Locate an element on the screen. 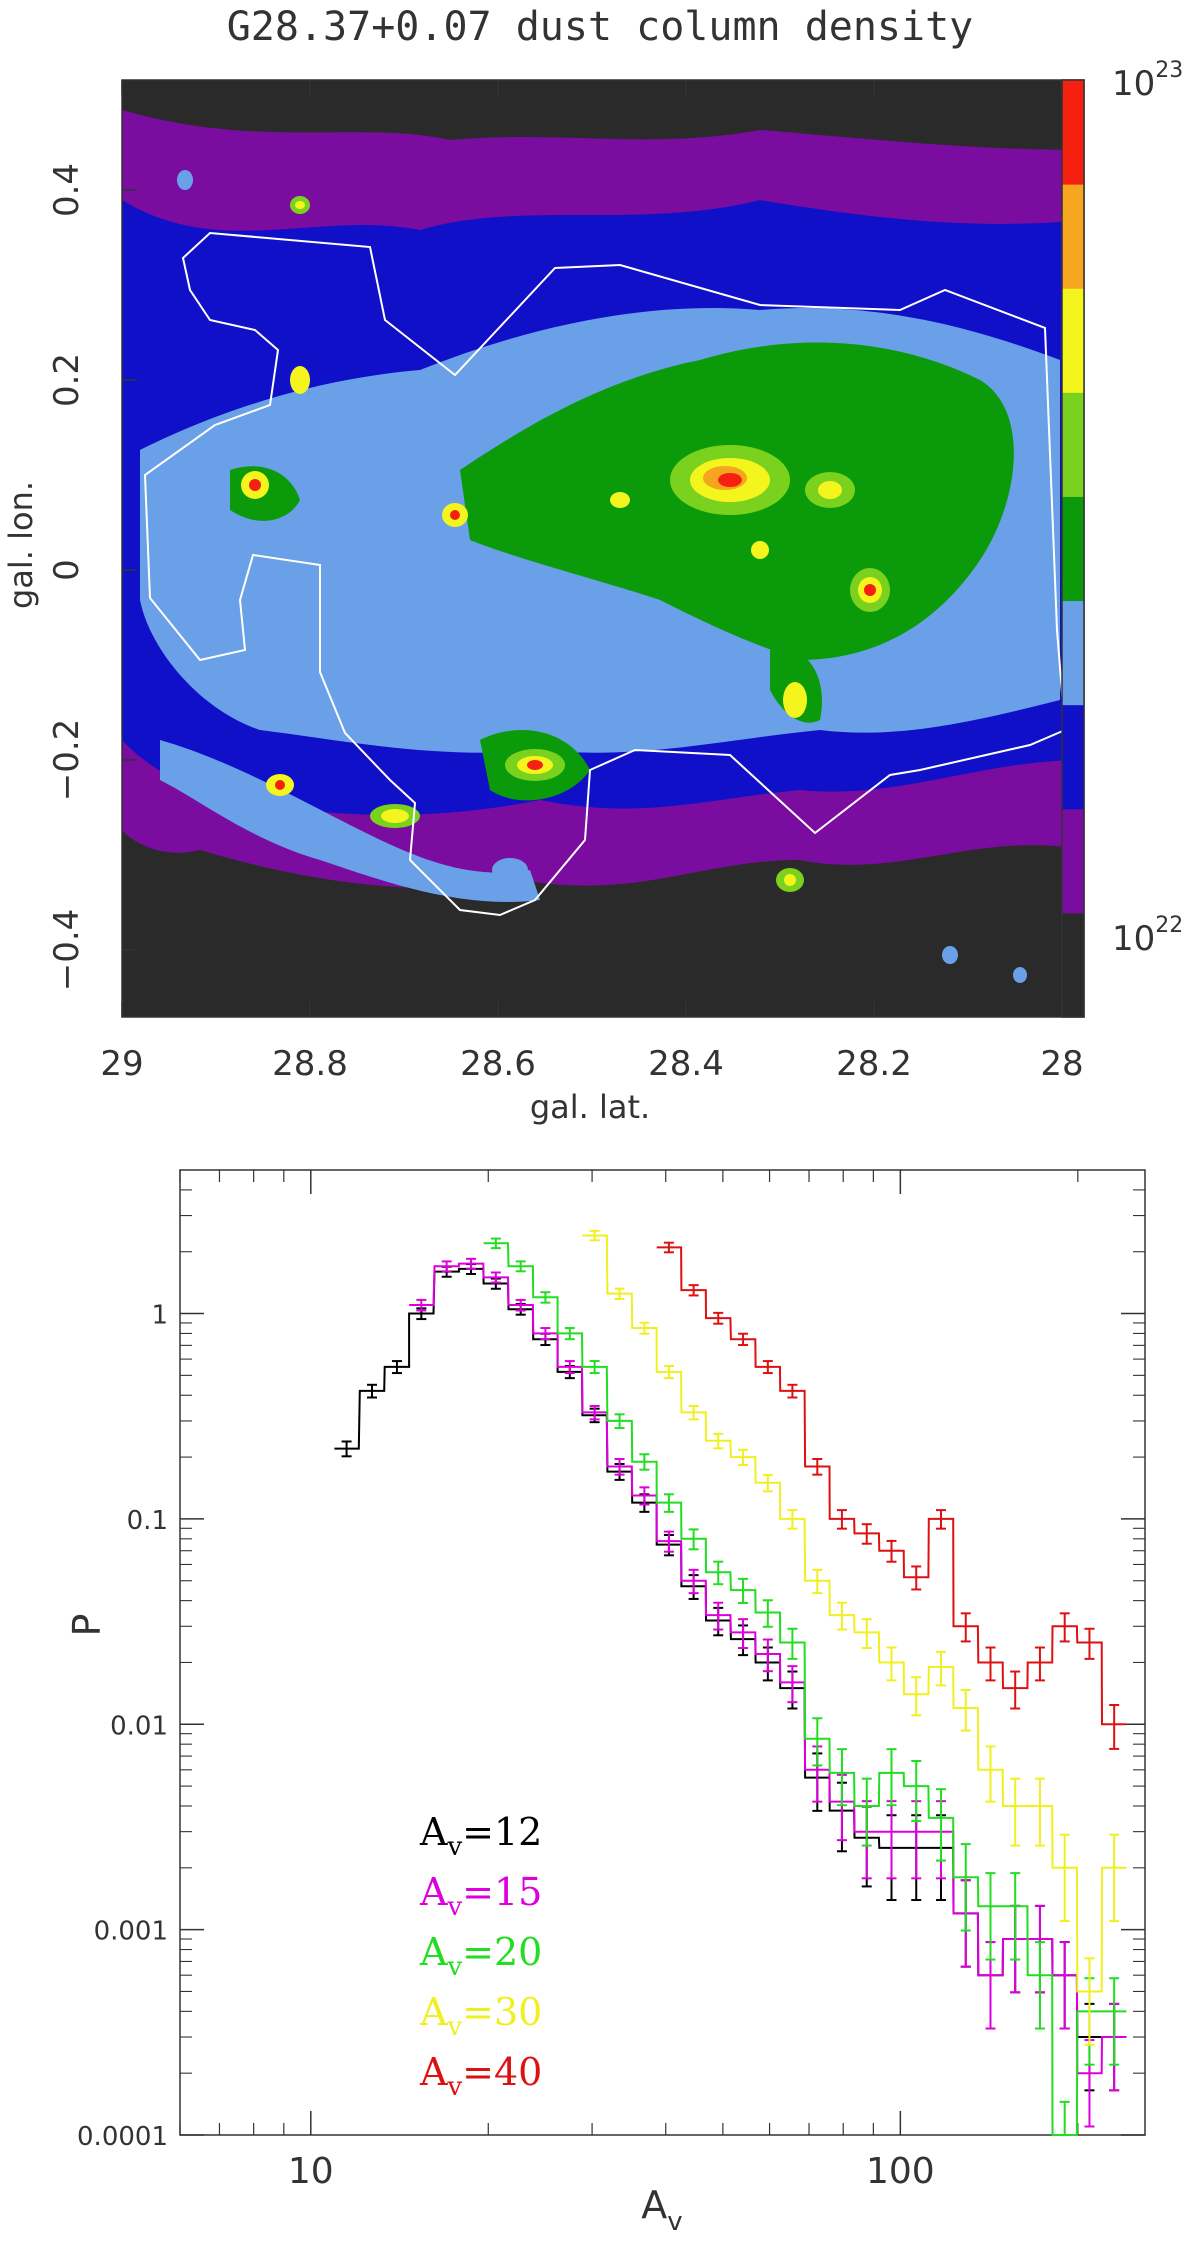 This screenshot has width=1200, height=2261. map-y-tick-label: 0.4 is located at coordinates (67, 190).